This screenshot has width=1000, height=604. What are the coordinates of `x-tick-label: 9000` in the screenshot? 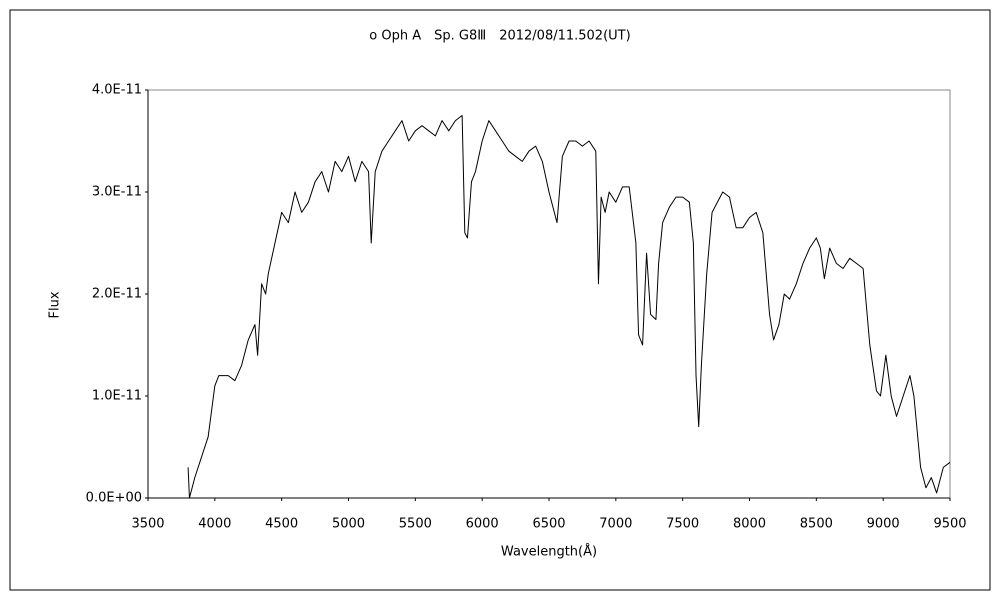 It's located at (883, 524).